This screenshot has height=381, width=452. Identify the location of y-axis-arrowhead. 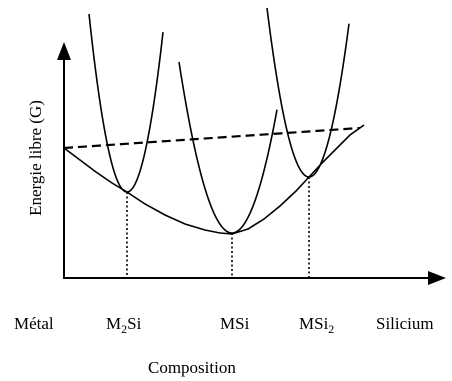
(64, 51).